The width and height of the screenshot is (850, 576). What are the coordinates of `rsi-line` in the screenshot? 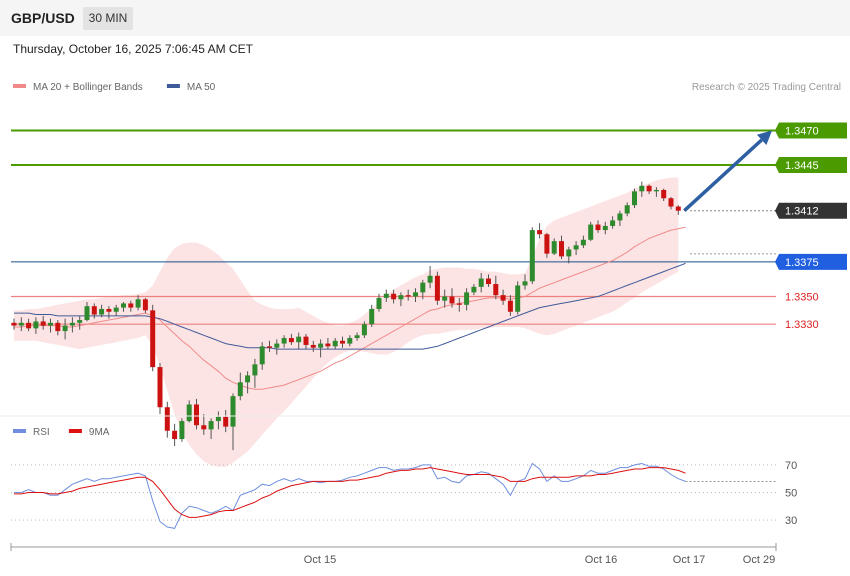 It's located at (350, 495).